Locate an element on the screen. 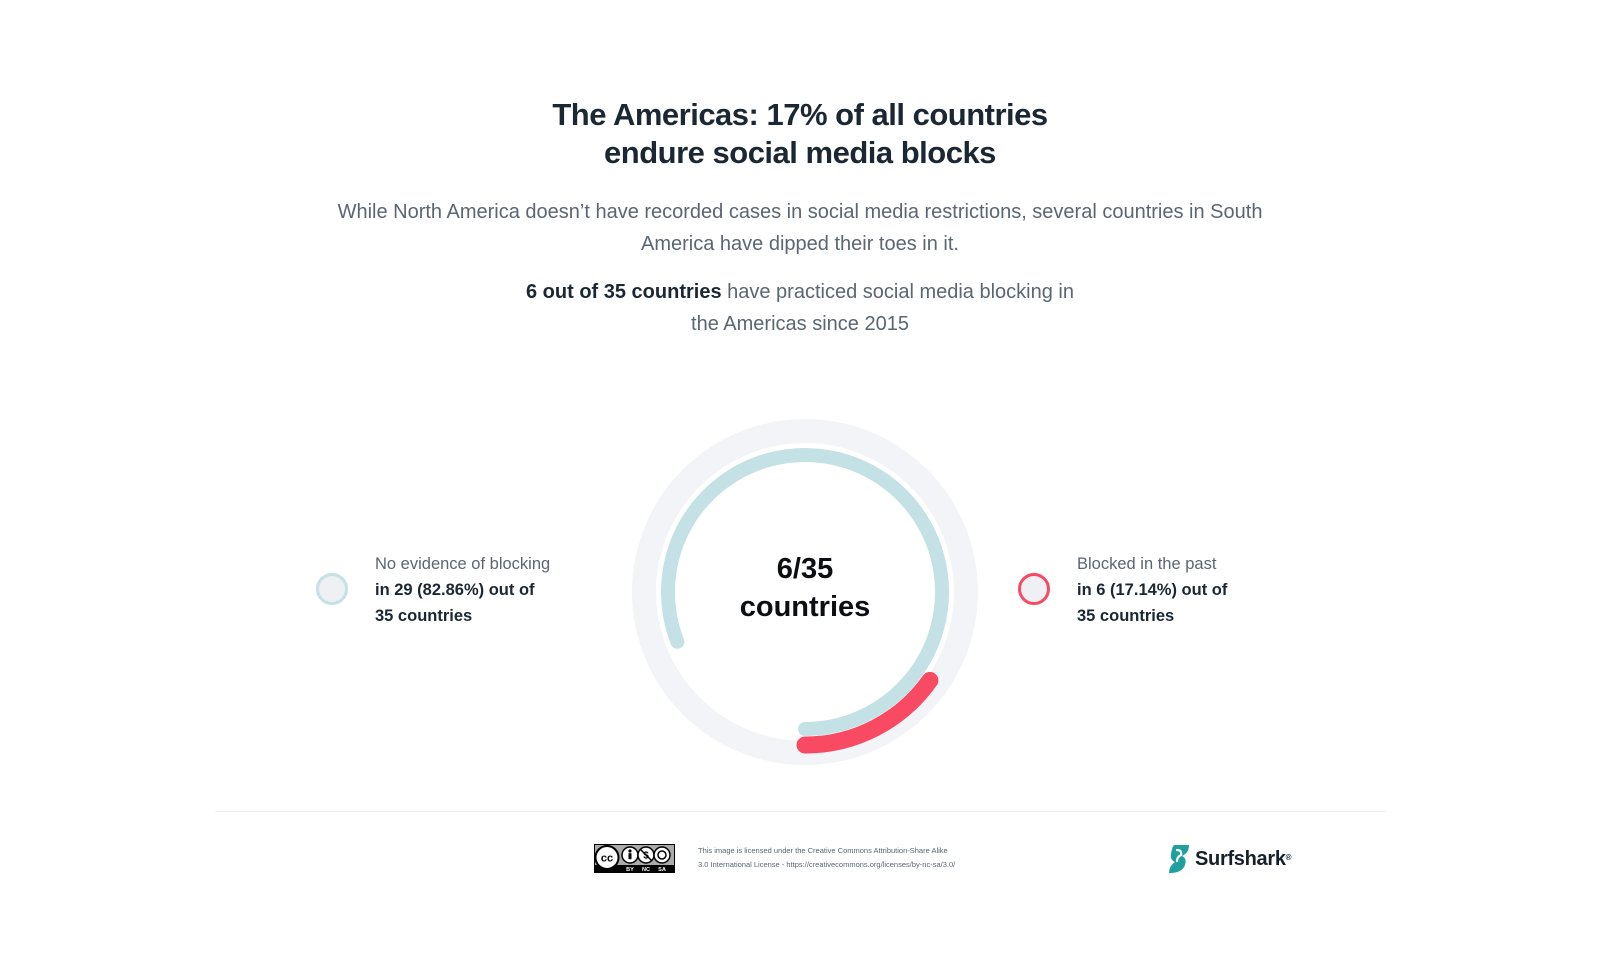  title-line-1: The Americas: 17% of all countries is located at coordinates (800, 114).